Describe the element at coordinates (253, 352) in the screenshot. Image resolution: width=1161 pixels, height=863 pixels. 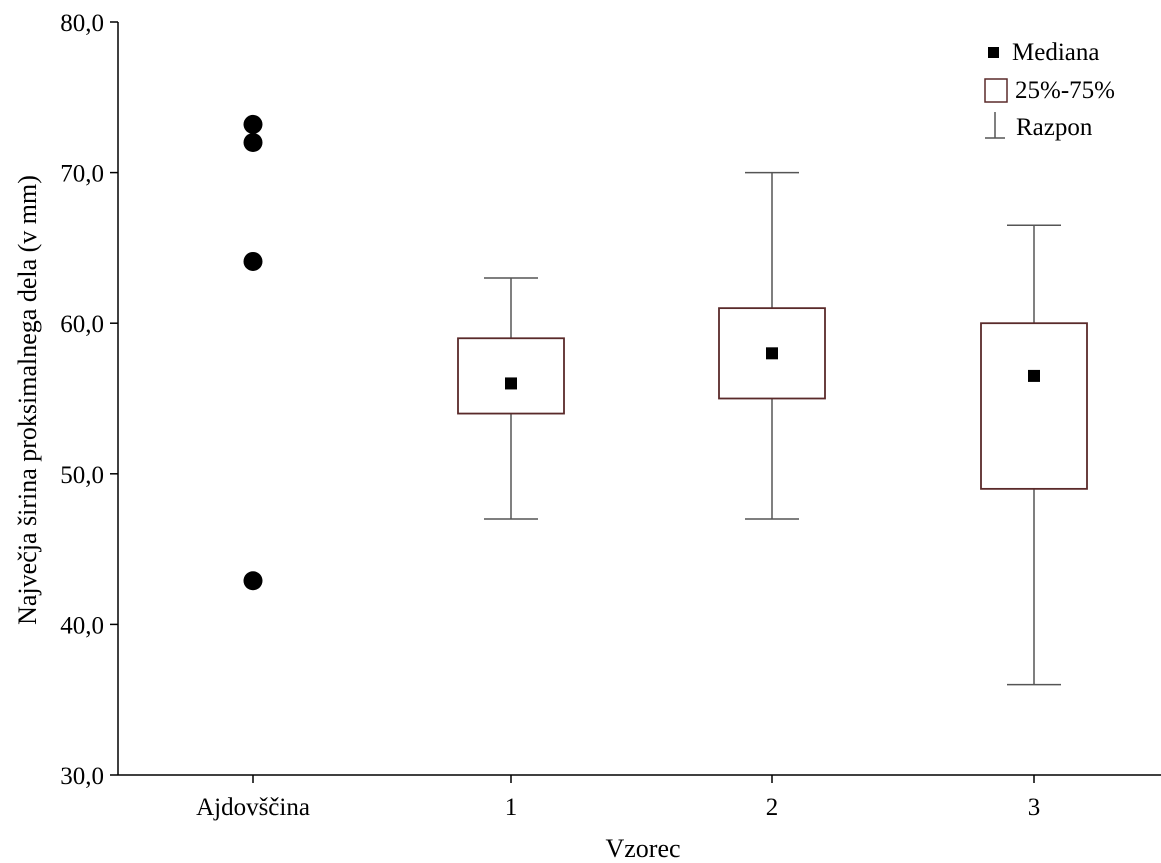
I see `point-series` at that location.